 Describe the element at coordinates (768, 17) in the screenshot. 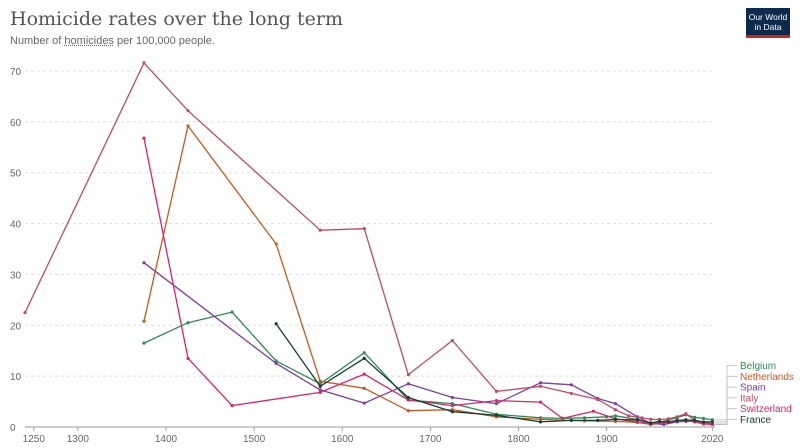

I see `logo-line-1: Our World` at that location.